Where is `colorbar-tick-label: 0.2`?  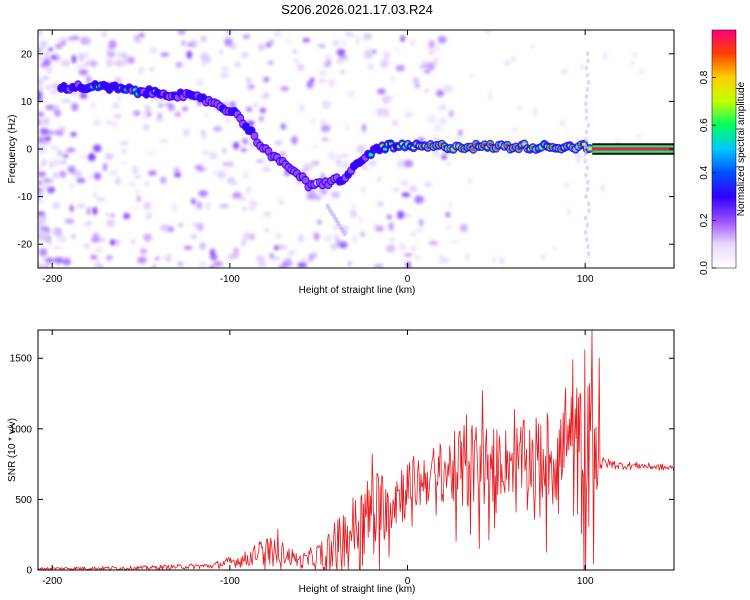 colorbar-tick-label: 0.2 is located at coordinates (704, 220).